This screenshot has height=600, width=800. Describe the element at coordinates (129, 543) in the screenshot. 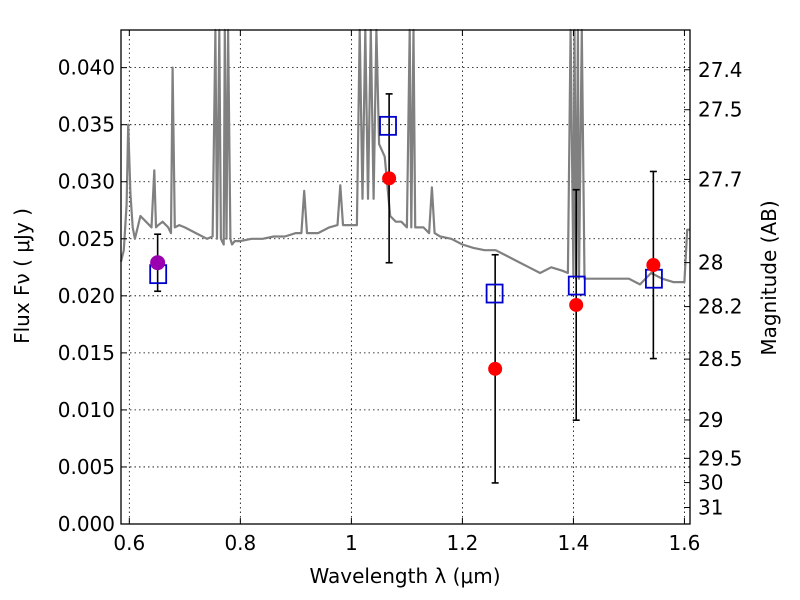

I see `x-tick-label: 0.6` at that location.